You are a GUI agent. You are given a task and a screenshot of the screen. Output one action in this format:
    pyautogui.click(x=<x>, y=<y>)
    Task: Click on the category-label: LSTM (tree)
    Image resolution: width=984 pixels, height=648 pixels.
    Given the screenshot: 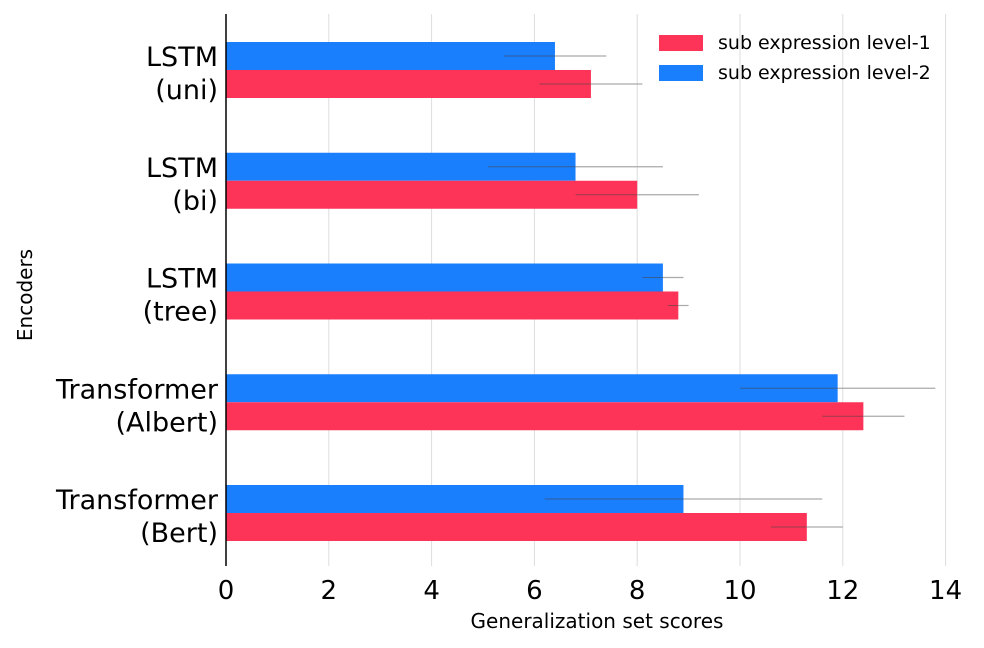 What is the action you would take?
    pyautogui.click(x=180, y=296)
    